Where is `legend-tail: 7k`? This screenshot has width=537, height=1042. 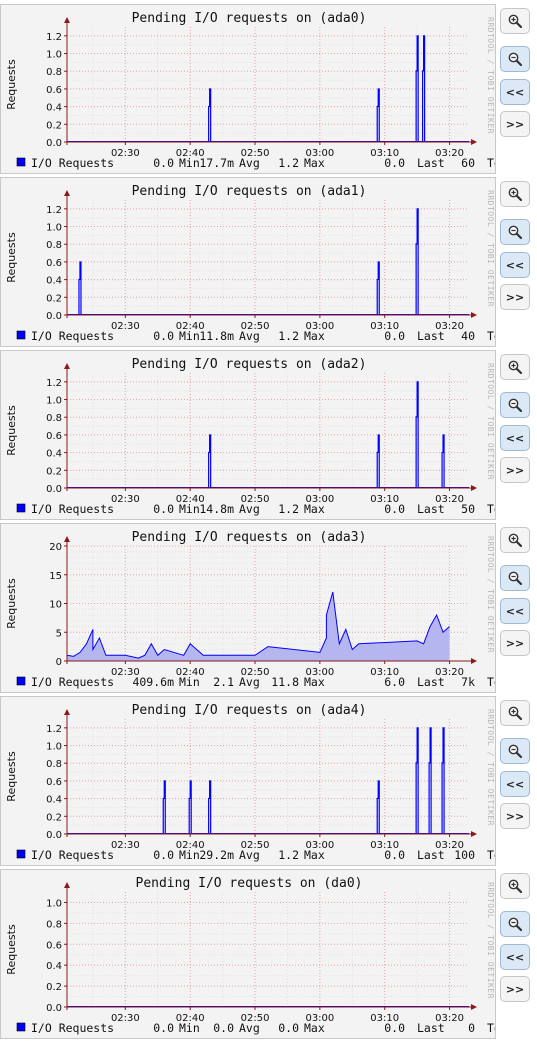 legend-tail: 7k is located at coordinates (468, 682).